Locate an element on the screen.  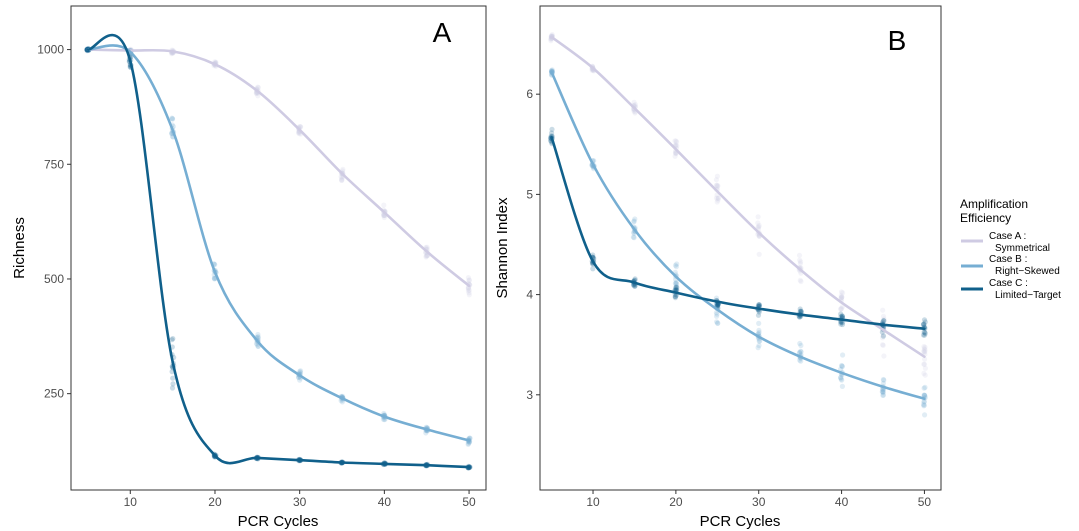
panel-b-y-ticks: 3 4 5 6 is located at coordinates (533, 244).